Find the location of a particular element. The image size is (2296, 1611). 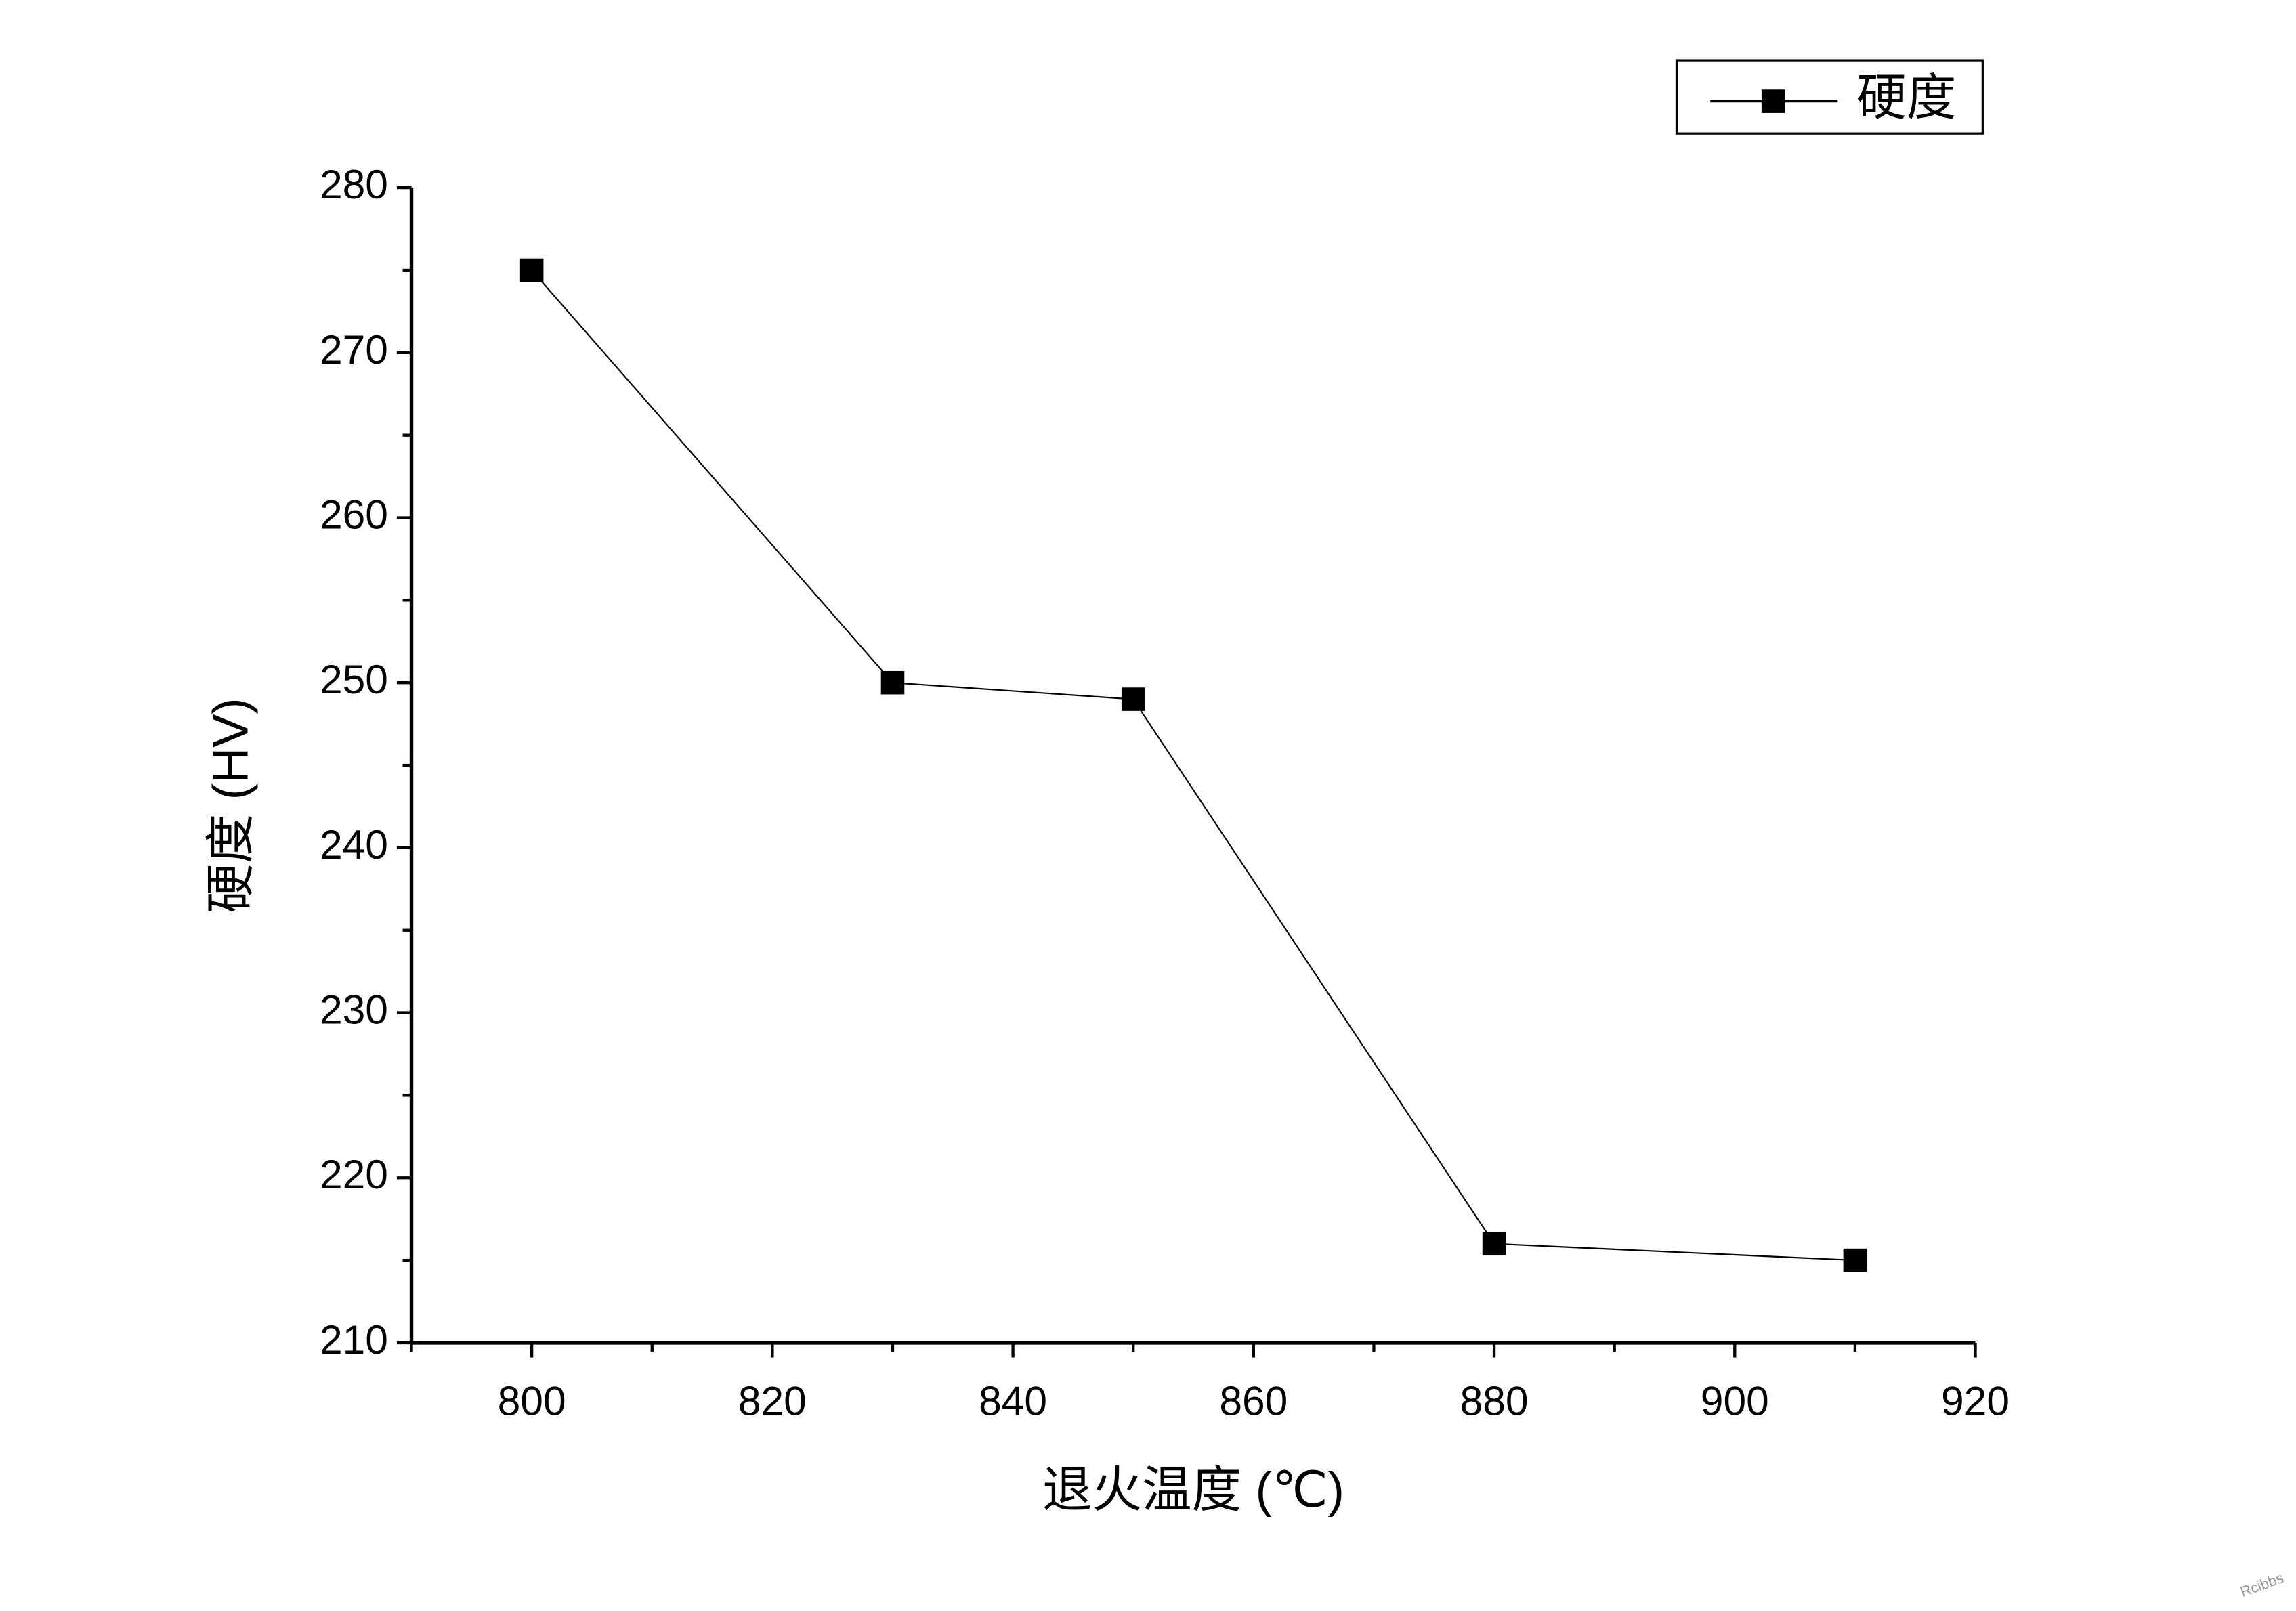

x-tick-label: 820 is located at coordinates (773, 1401).